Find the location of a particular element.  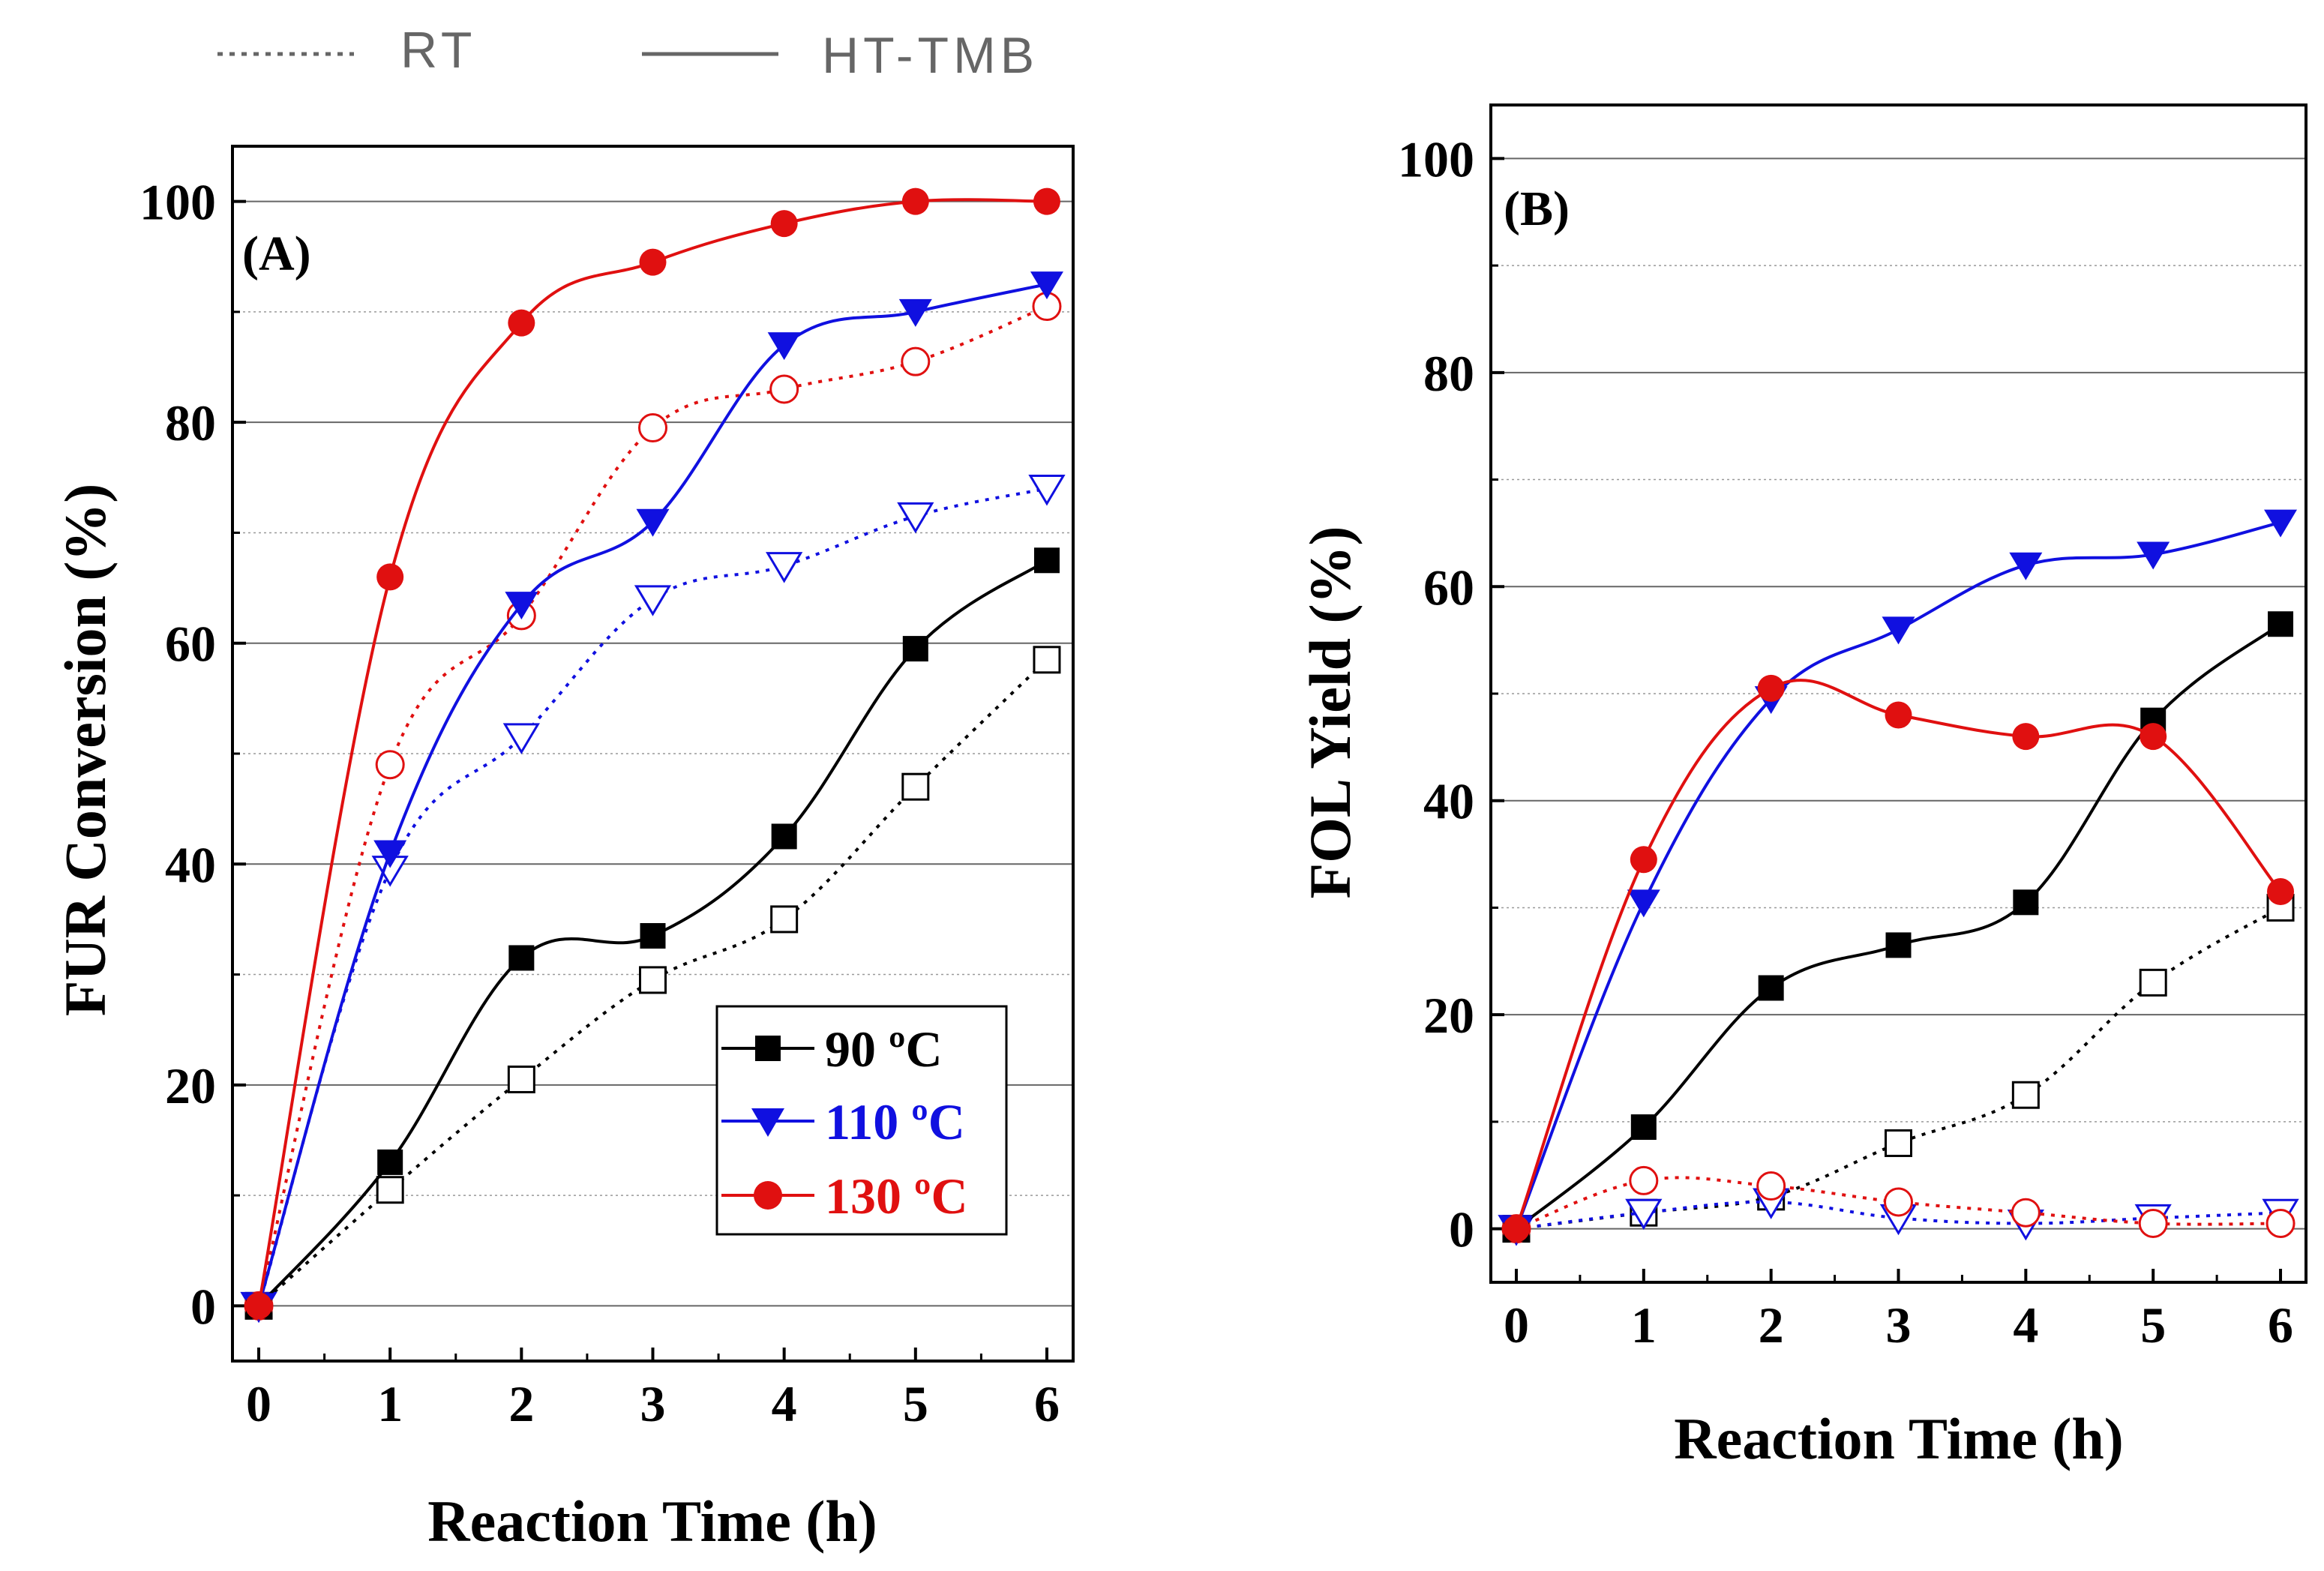

linestyle-legend: RT HT-TMB is located at coordinates (628, 53).